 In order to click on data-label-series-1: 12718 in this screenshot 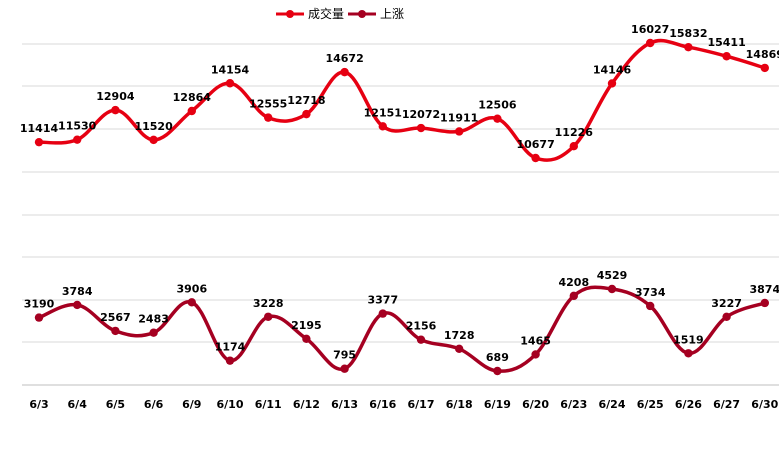, I will do `click(306, 100)`.